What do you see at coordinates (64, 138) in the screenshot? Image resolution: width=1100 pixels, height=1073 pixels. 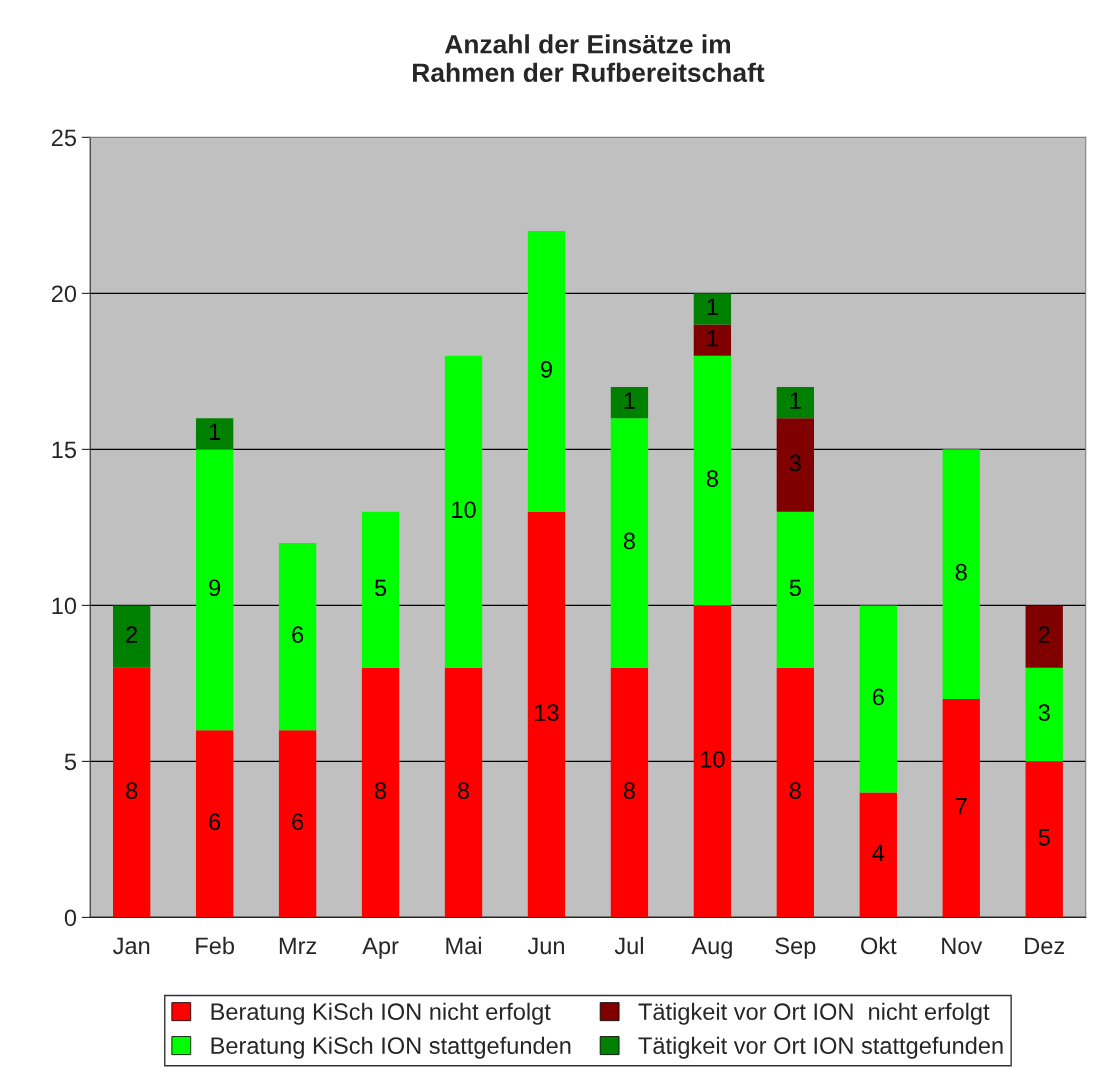 I see `y-tick-label: 25` at bounding box center [64, 138].